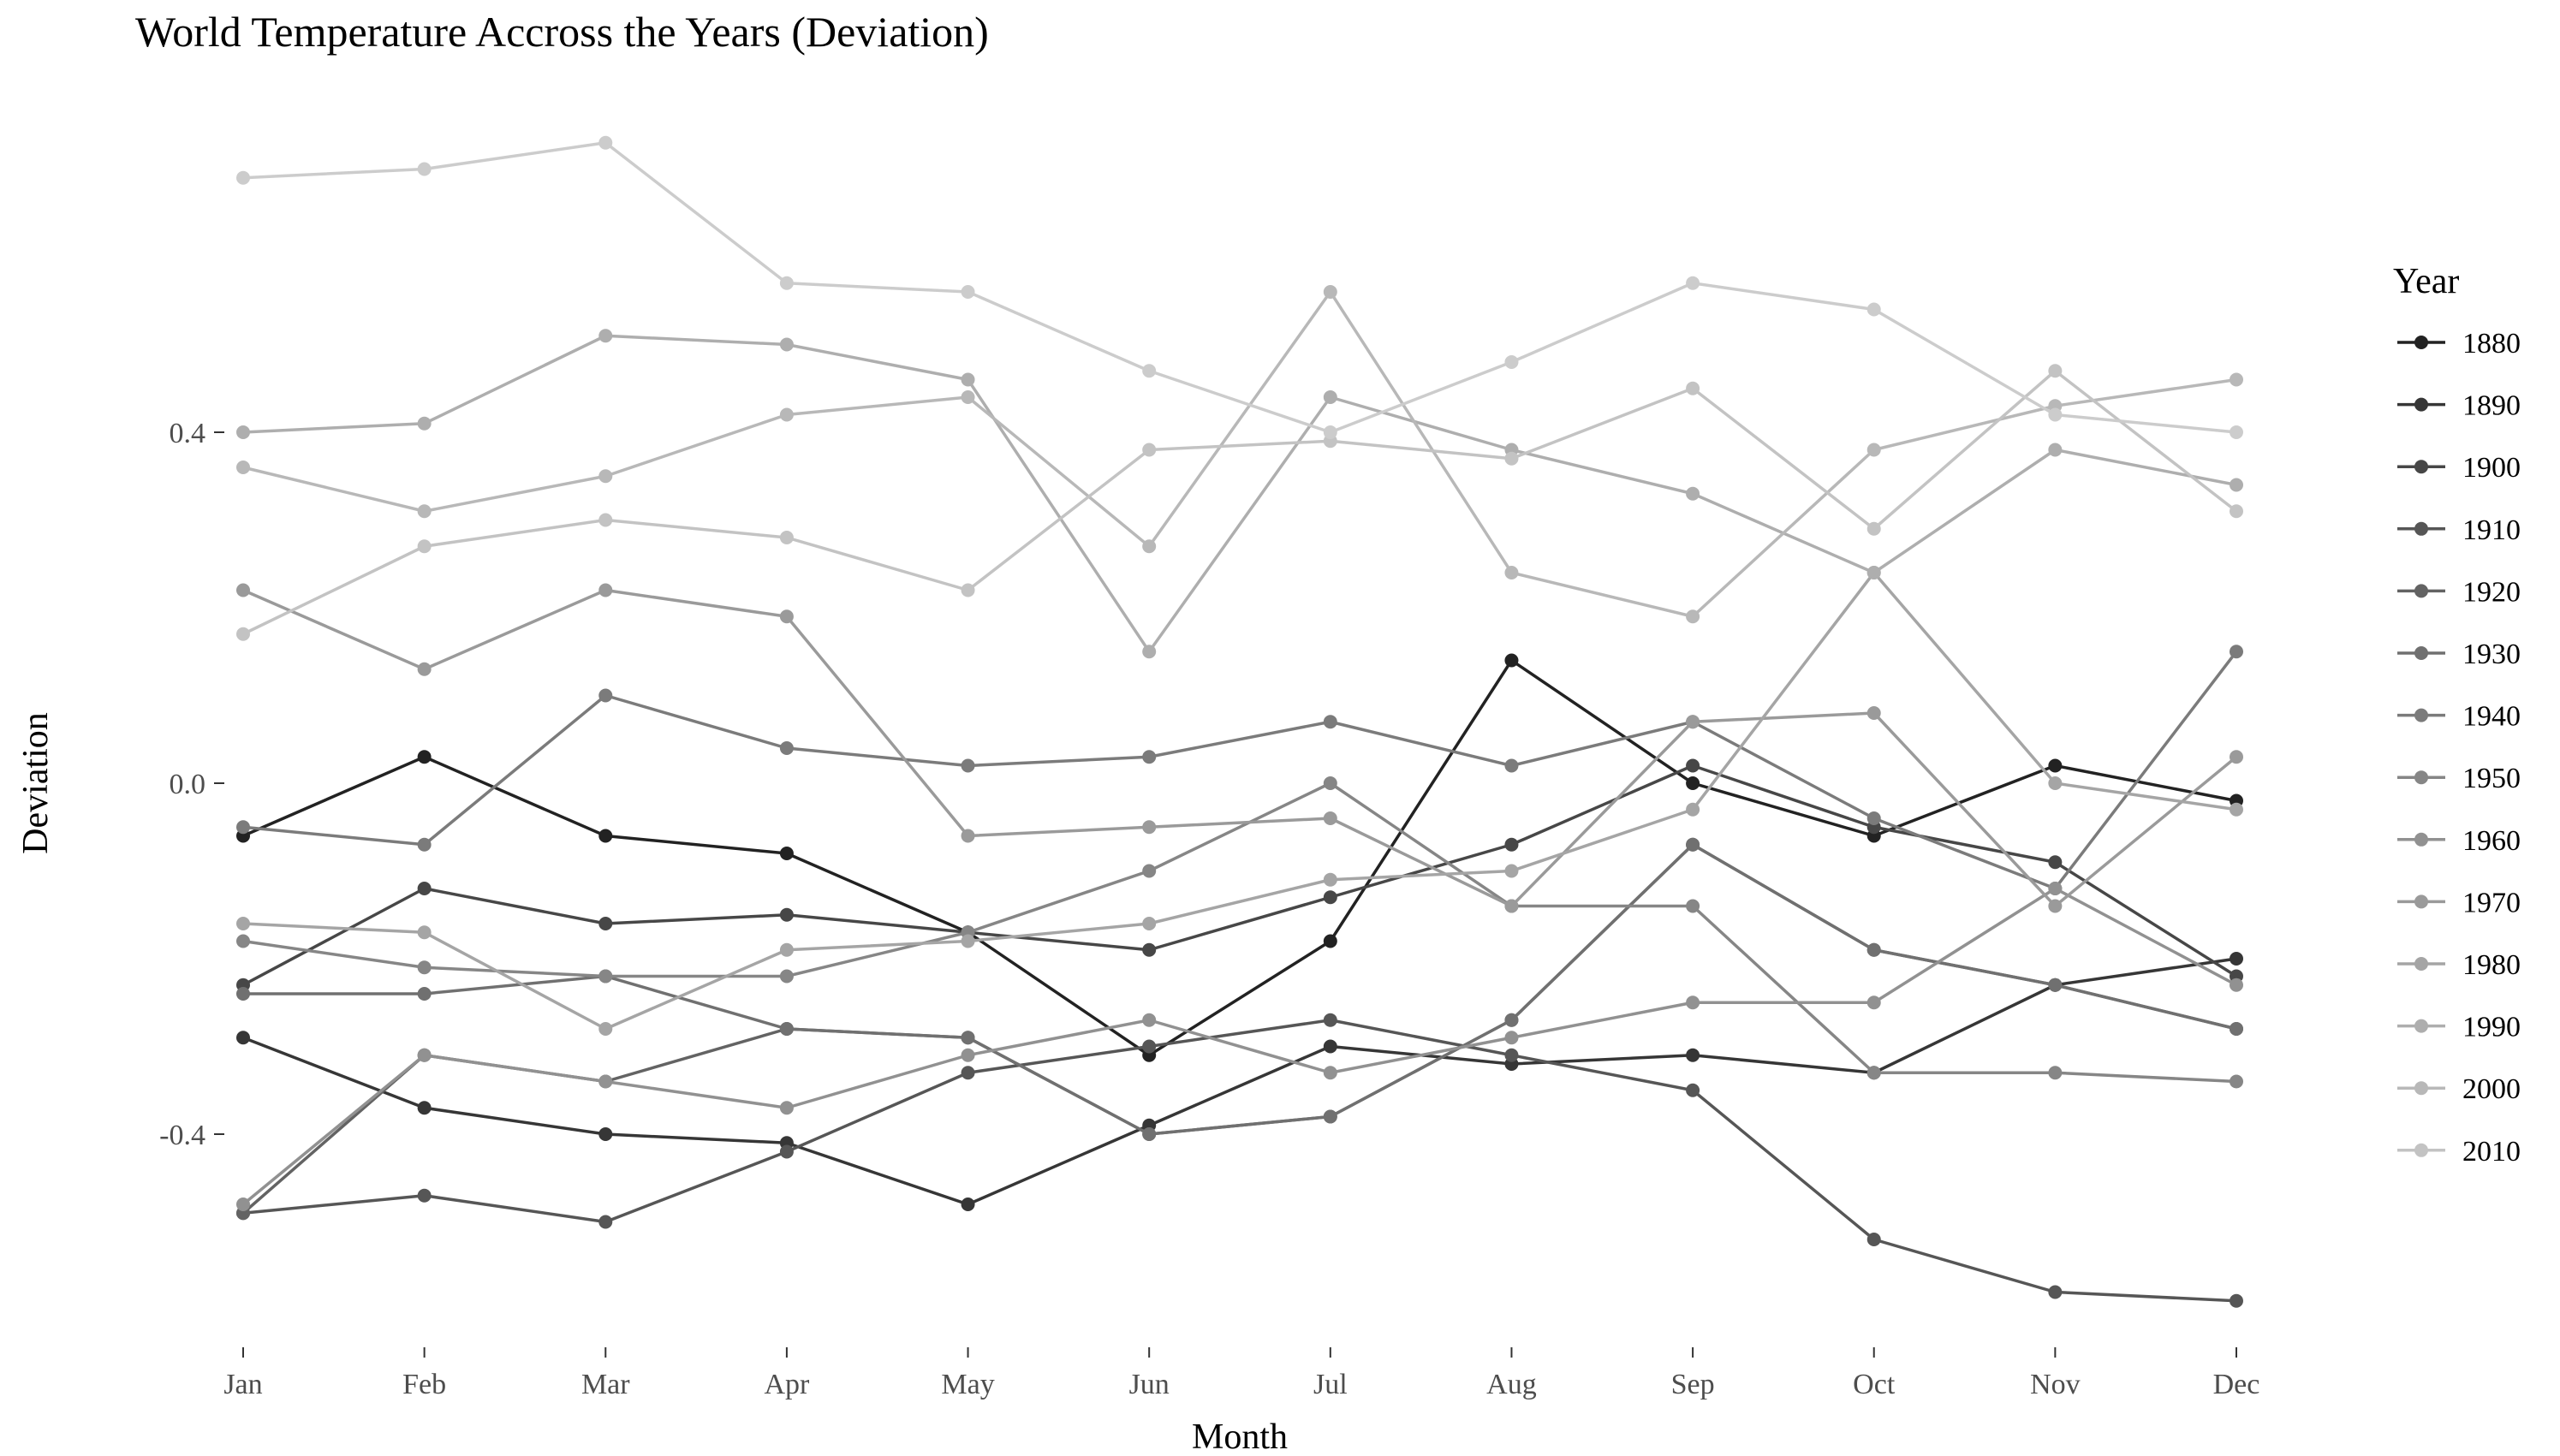 Image resolution: width=2560 pixels, height=1456 pixels. I want to click on legend-item: 1920, so click(2459, 592).